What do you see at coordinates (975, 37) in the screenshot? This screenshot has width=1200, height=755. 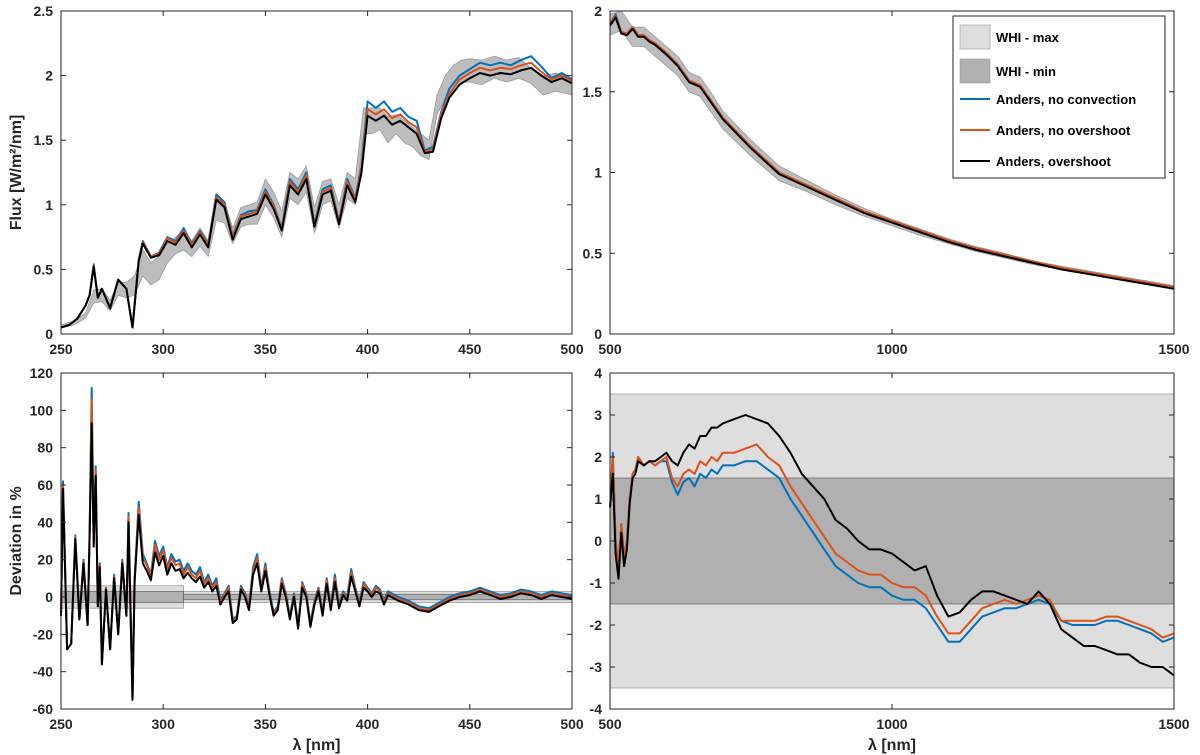 I see `legend-patch-whi-max` at bounding box center [975, 37].